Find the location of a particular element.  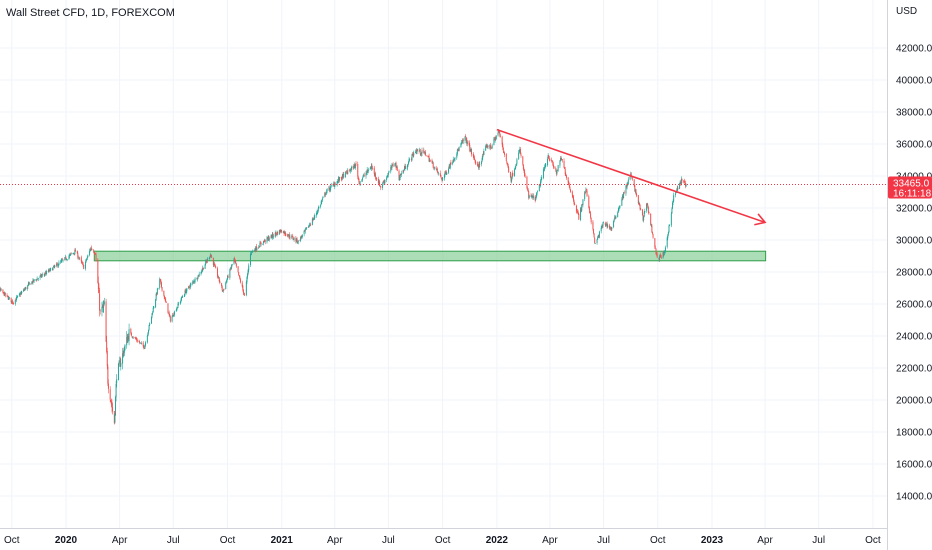

x-tick-label: Oct is located at coordinates (658, 540).